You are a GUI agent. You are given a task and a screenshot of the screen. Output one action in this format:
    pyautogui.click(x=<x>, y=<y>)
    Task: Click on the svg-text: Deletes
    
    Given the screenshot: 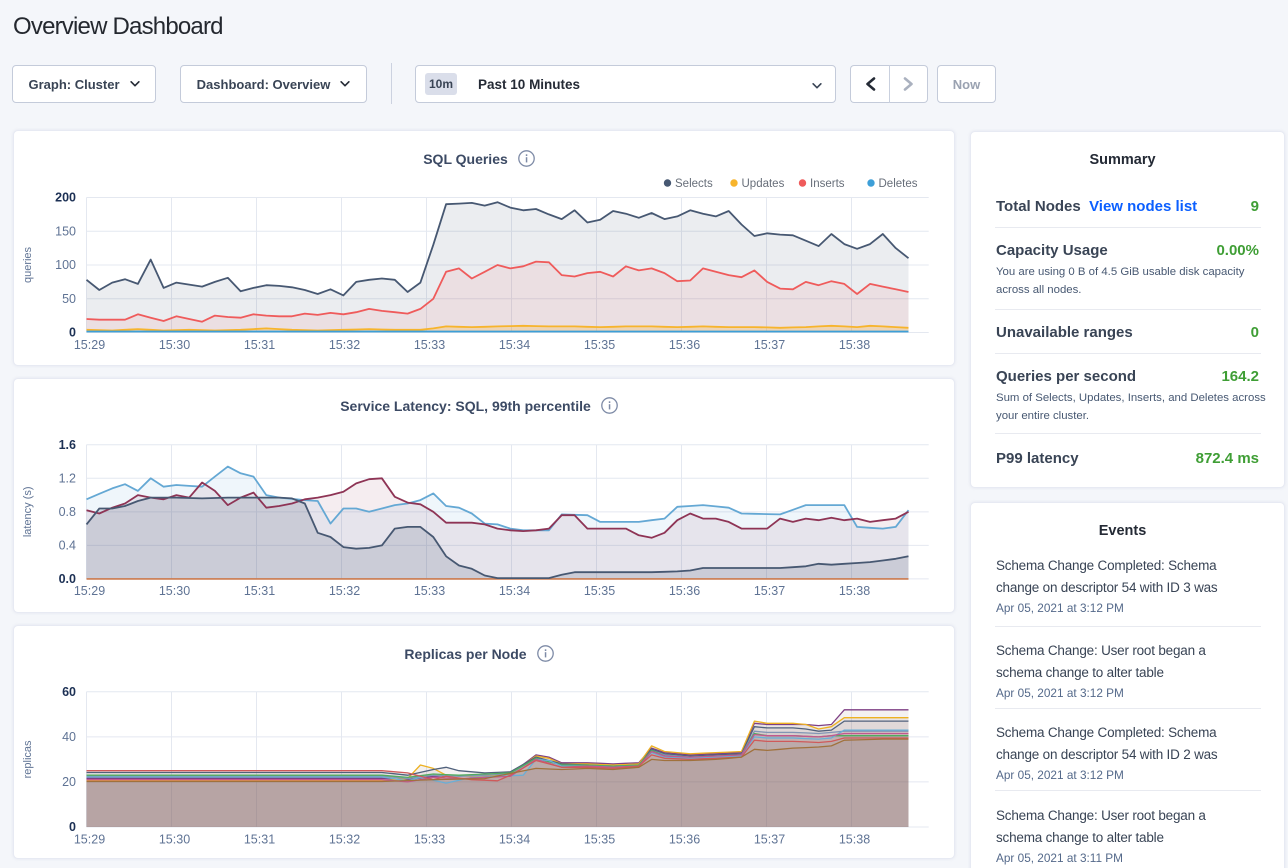 What is the action you would take?
    pyautogui.click(x=898, y=184)
    